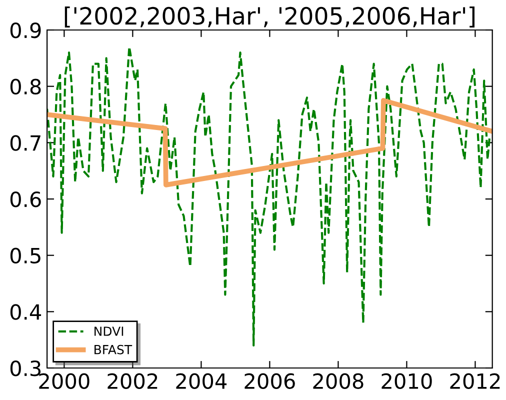 The image size is (506, 400). What do you see at coordinates (25, 199) in the screenshot?
I see `y-tick-label: 0.6` at bounding box center [25, 199].